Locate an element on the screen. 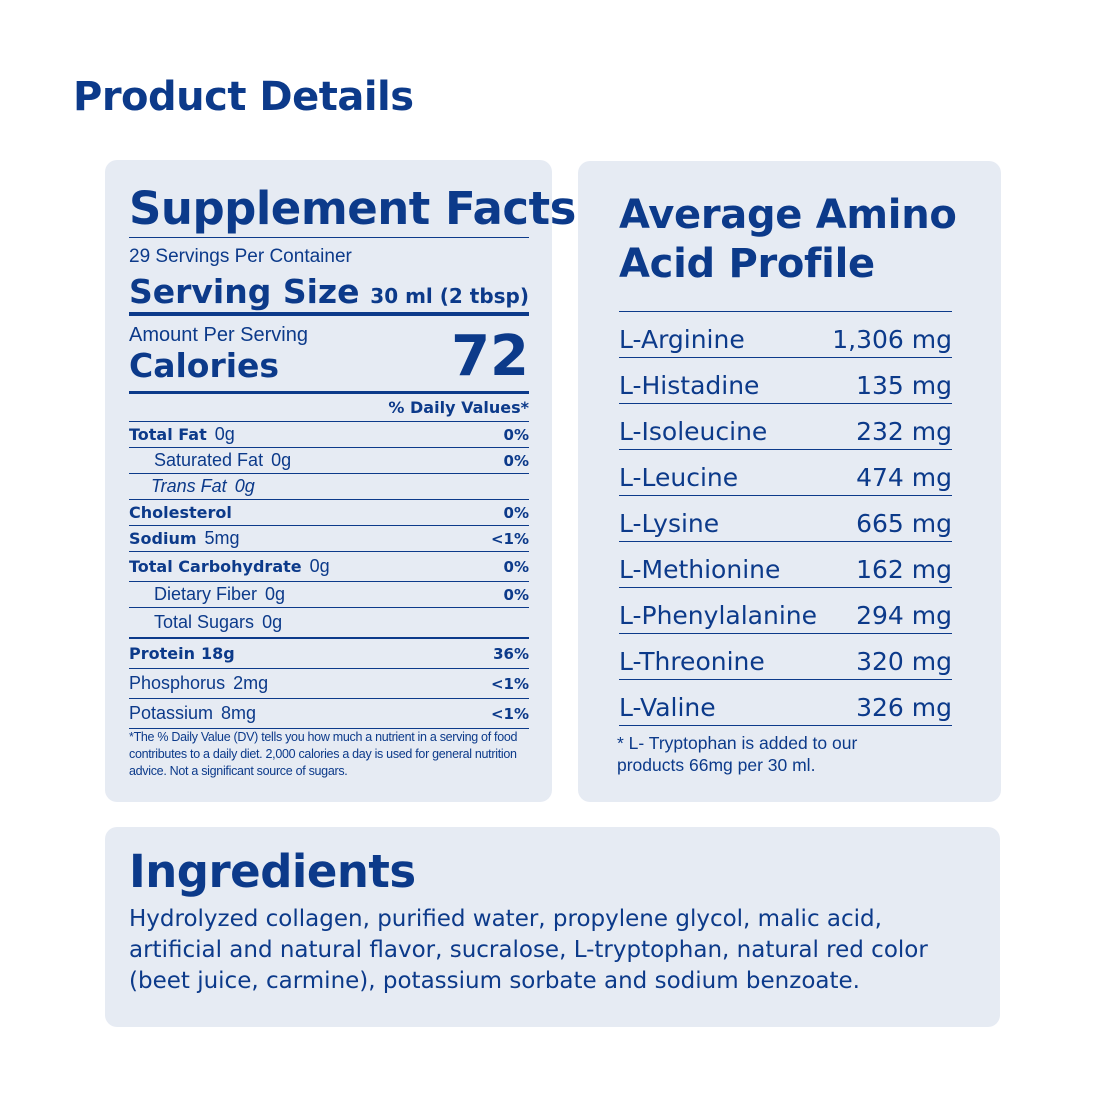 The width and height of the screenshot is (1100, 1100). nutrient-amount: 18g is located at coordinates (217, 653).